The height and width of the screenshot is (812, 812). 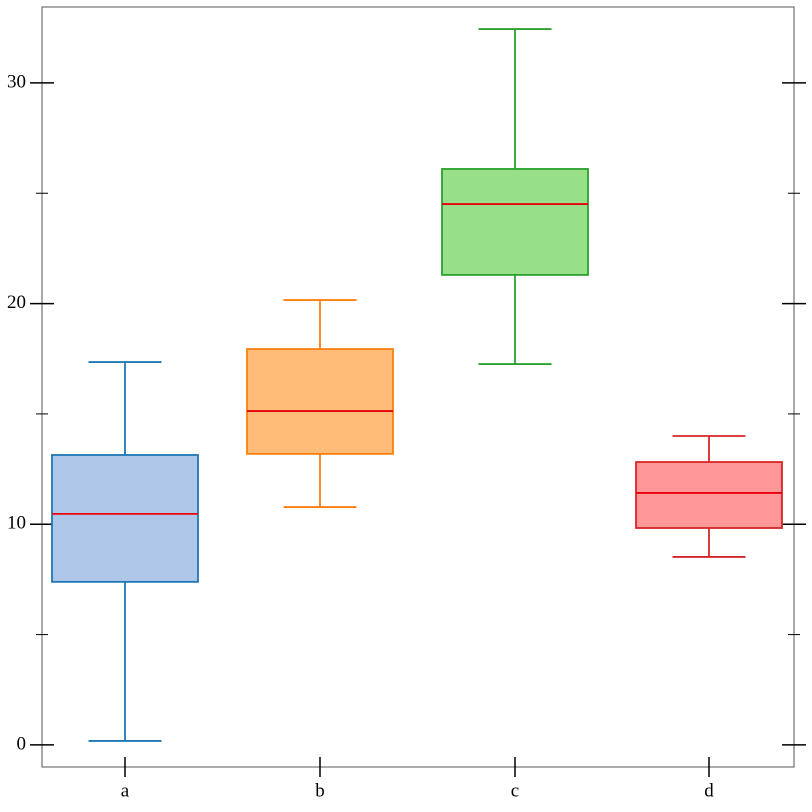 What do you see at coordinates (16, 302) in the screenshot?
I see `y-tick-label: 20` at bounding box center [16, 302].